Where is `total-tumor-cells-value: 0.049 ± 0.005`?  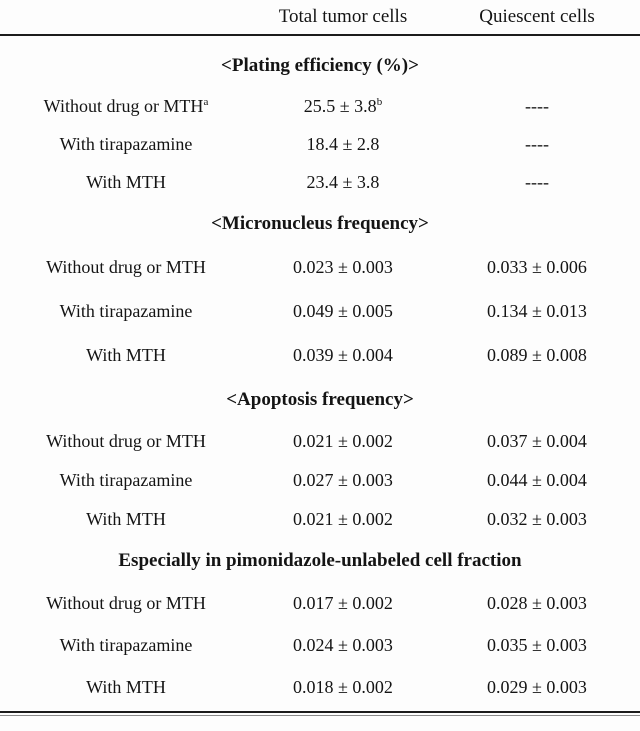 total-tumor-cells-value: 0.049 ± 0.005 is located at coordinates (343, 311).